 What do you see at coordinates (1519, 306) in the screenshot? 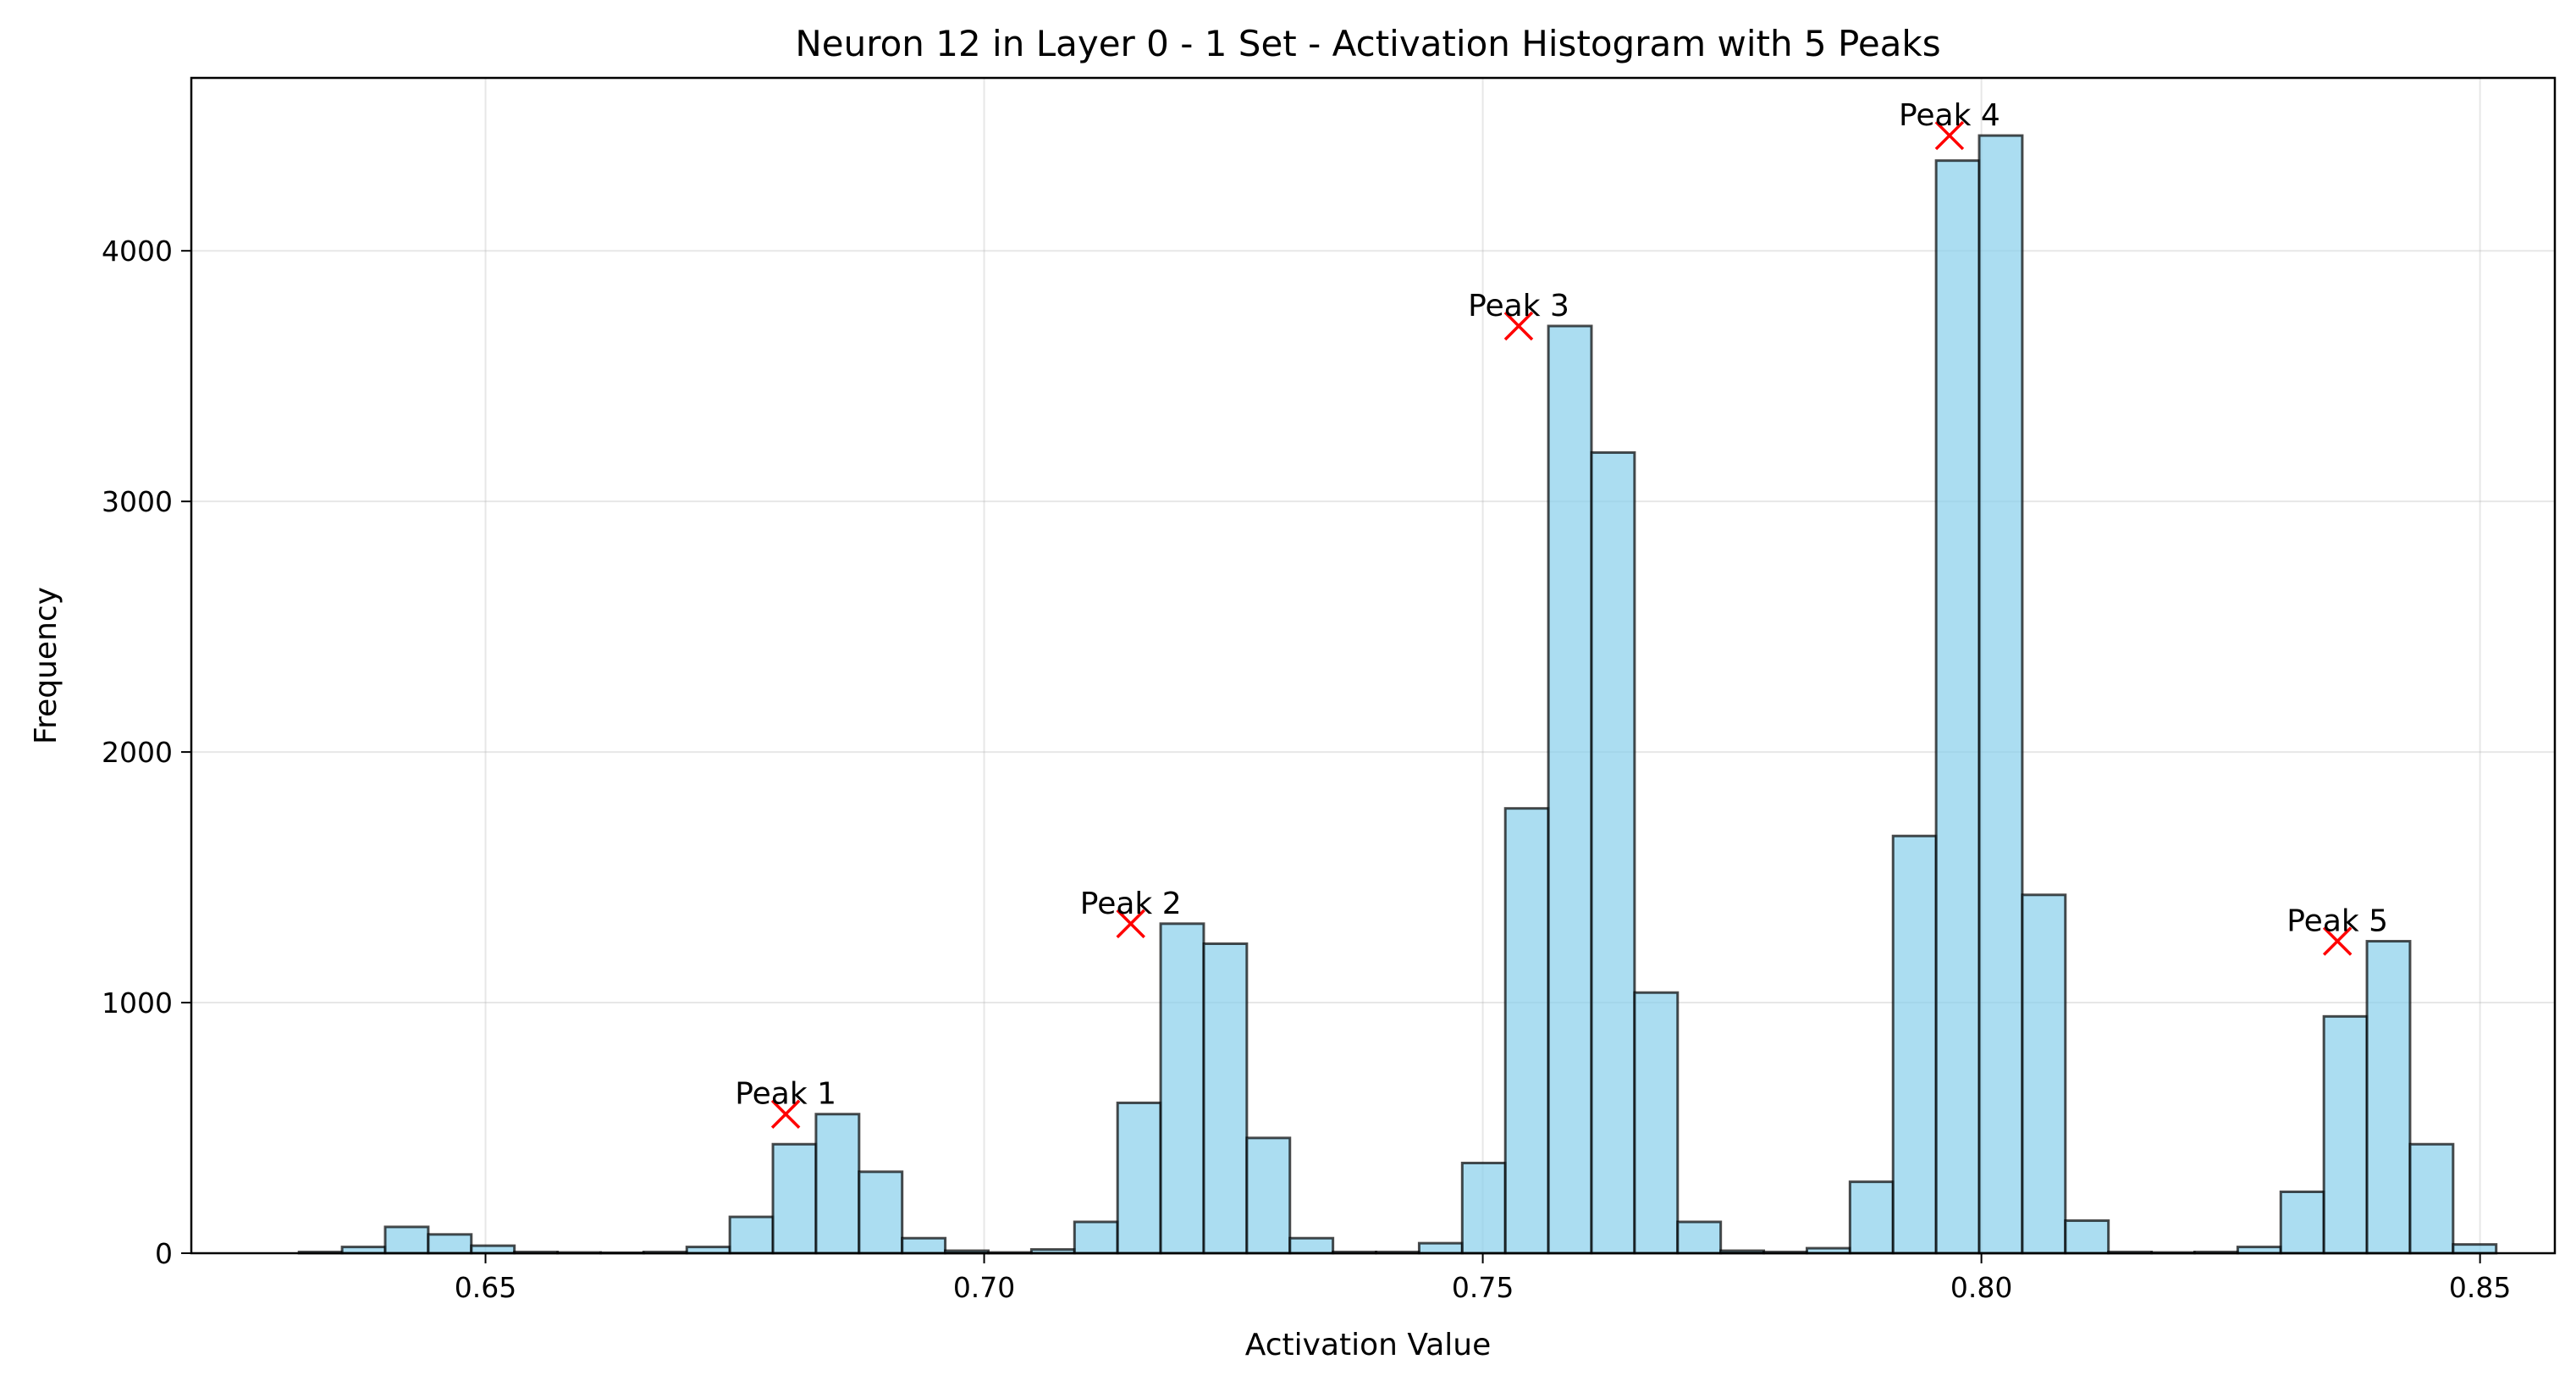
I see `peak-label-3: Peak 3` at bounding box center [1519, 306].